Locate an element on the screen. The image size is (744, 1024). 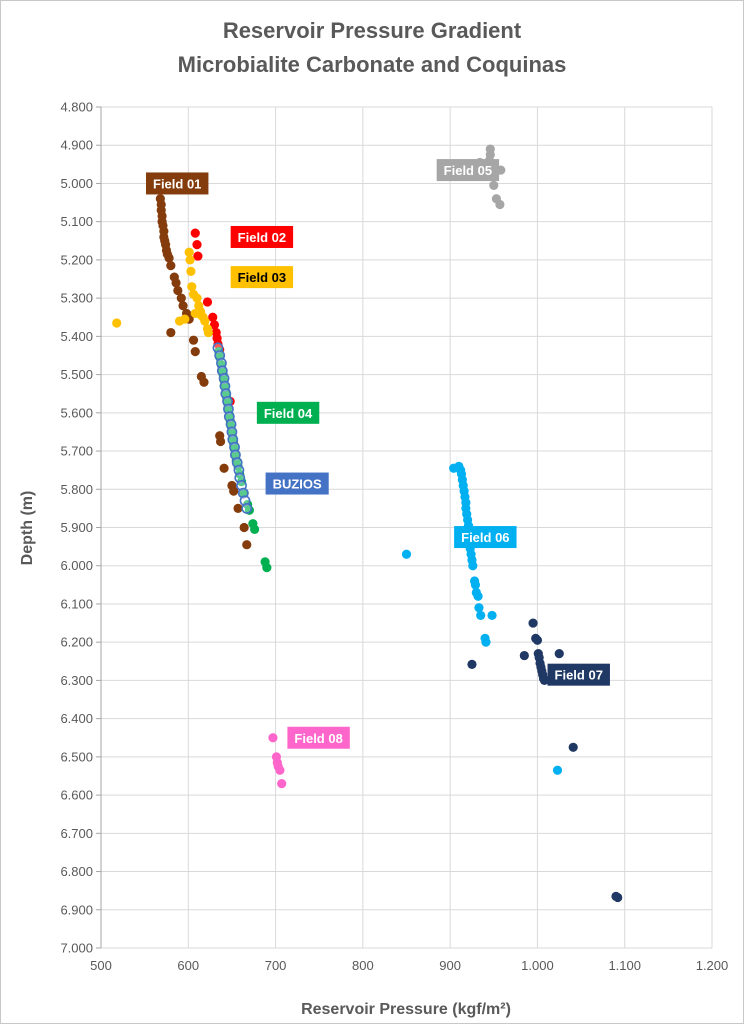
series-label: Field 02 is located at coordinates (262, 236).